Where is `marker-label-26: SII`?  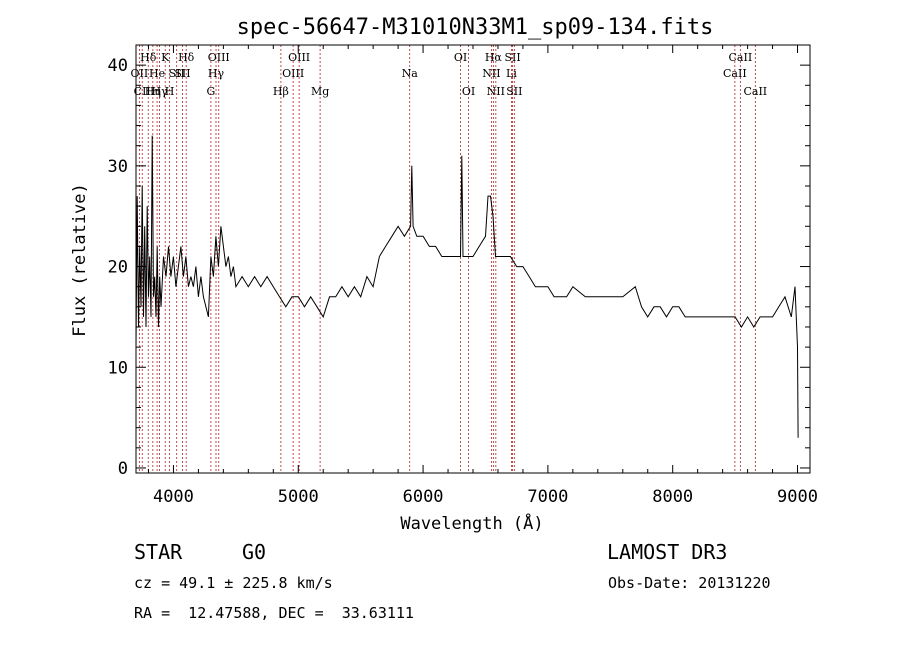 marker-label-26: SII is located at coordinates (514, 91).